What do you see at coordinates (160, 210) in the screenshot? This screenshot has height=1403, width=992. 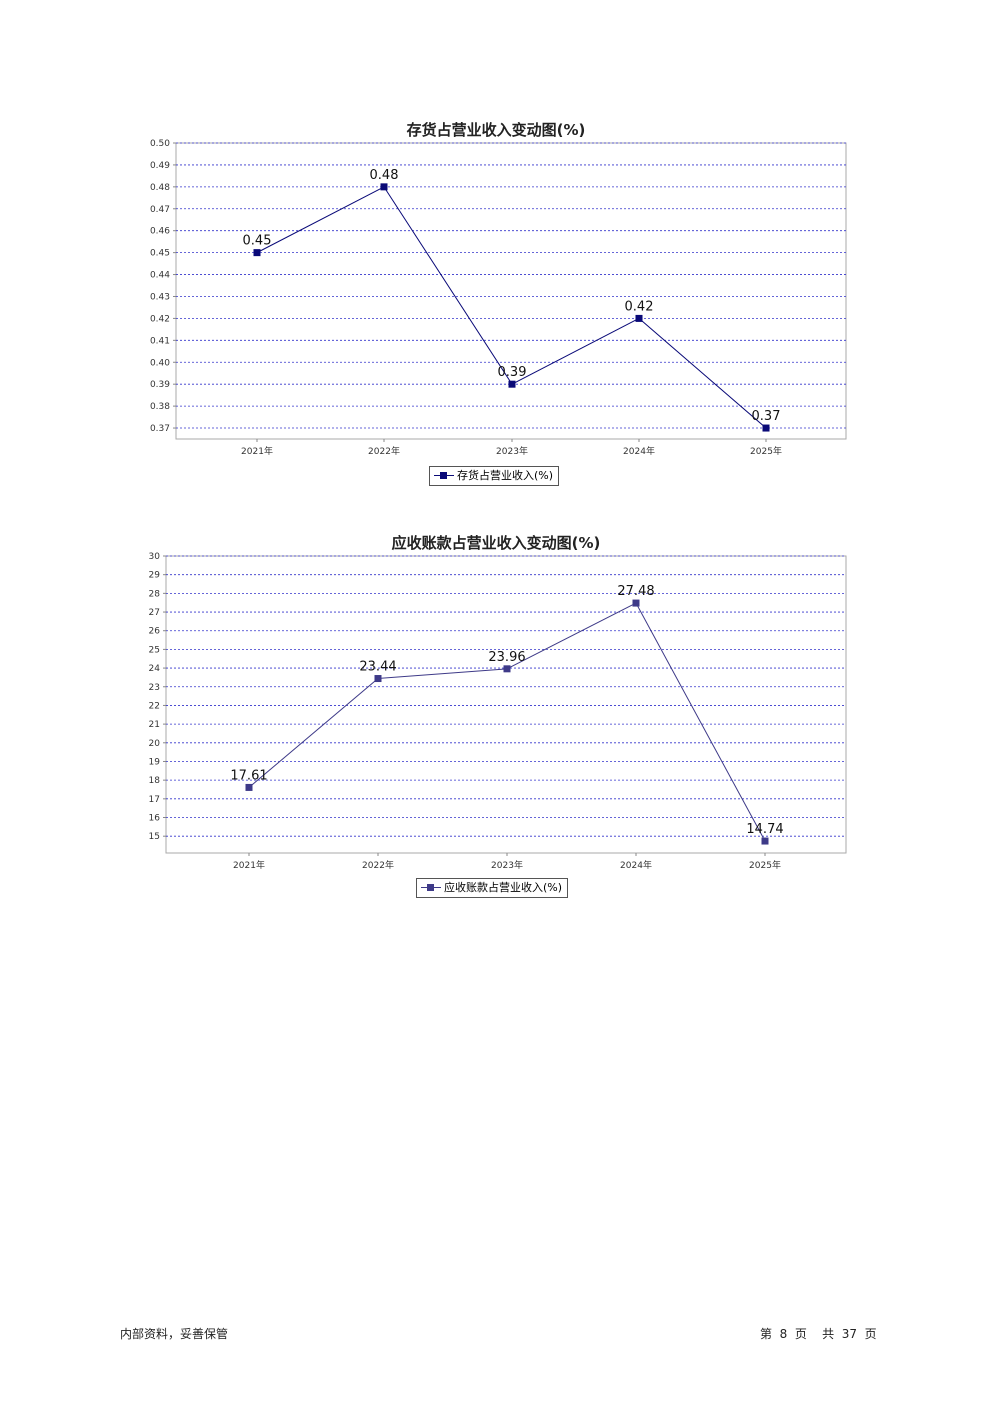 I see `y-tick-label: 0.47` at bounding box center [160, 210].